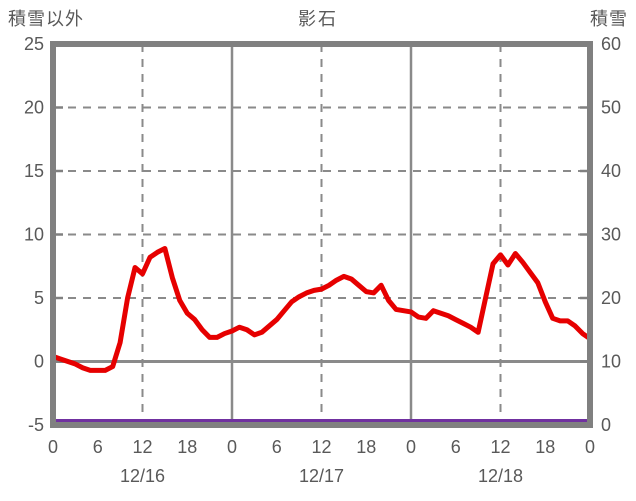 This screenshot has height=501, width=636. Describe the element at coordinates (611, 171) in the screenshot. I see `right-axis-label: 40` at that location.